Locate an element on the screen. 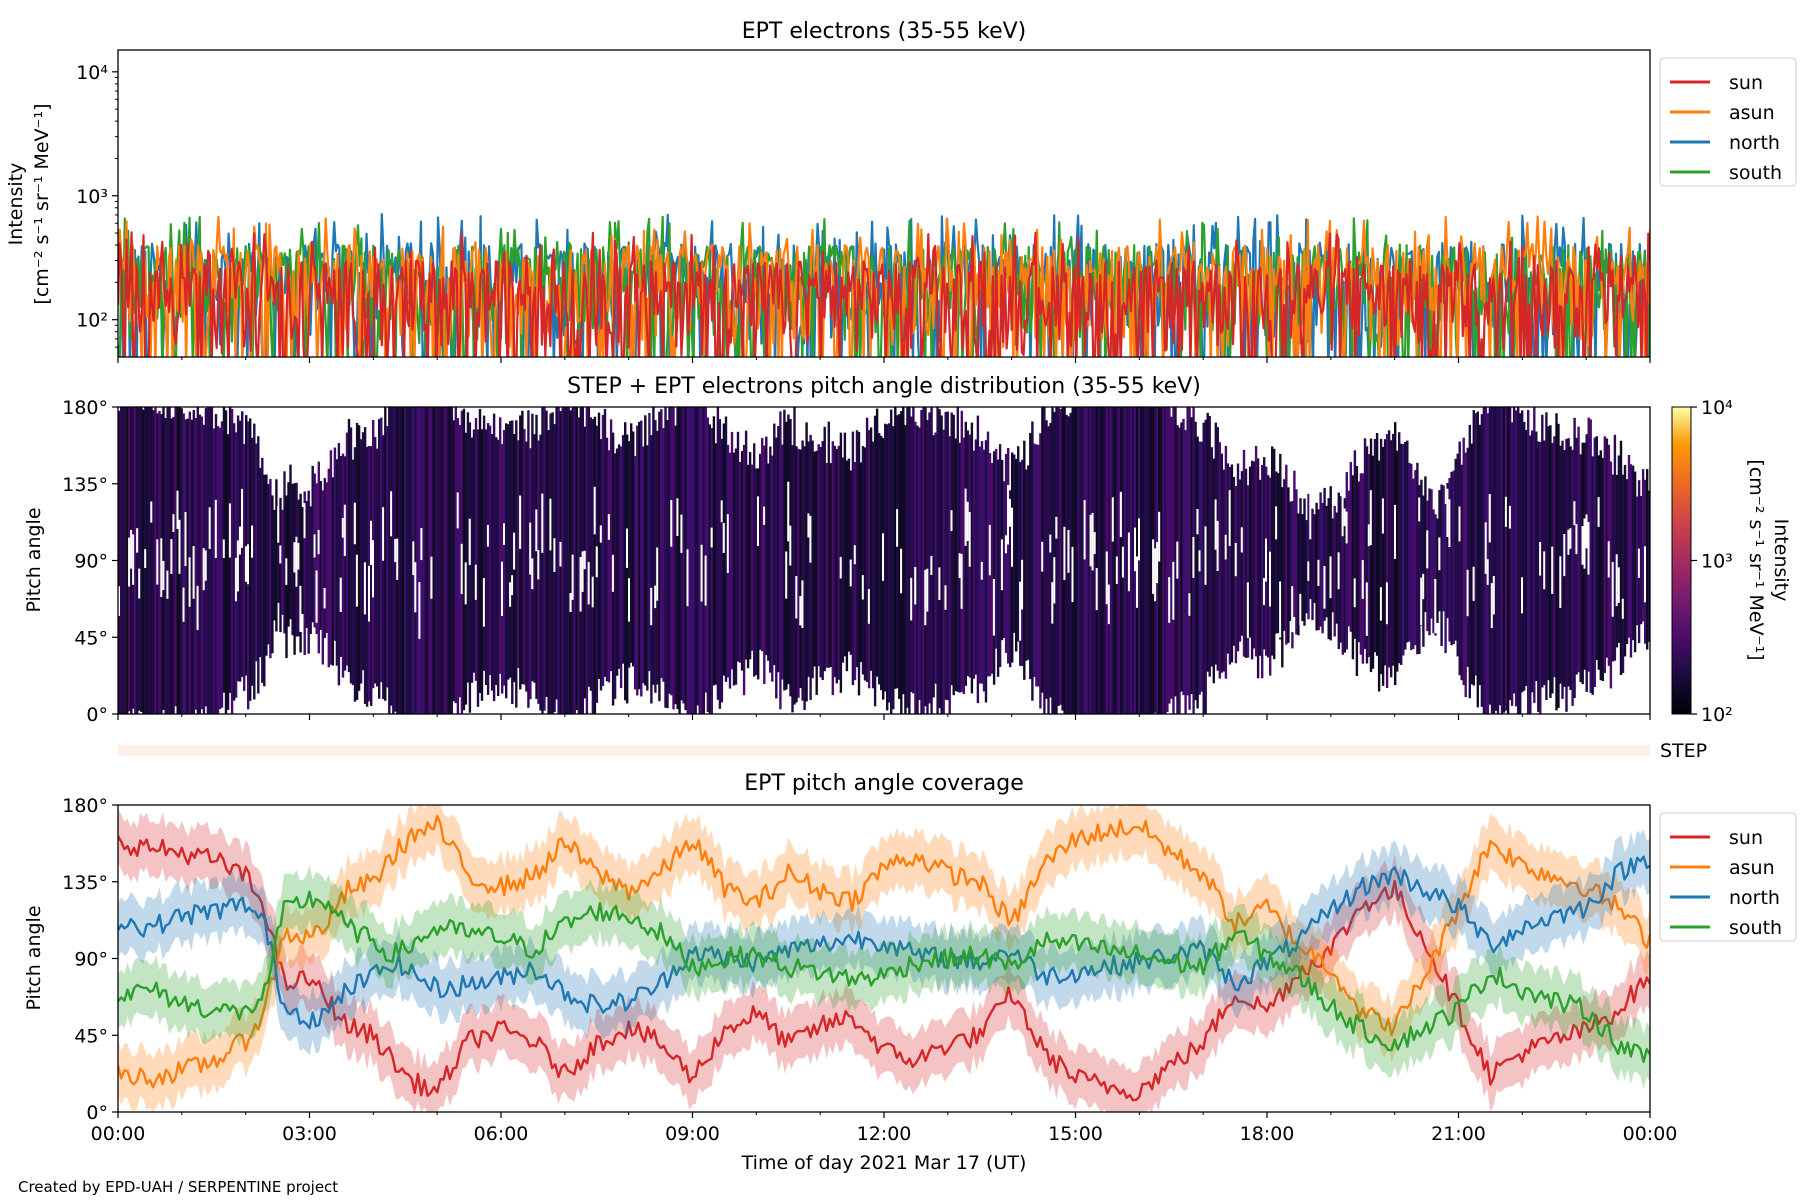 Image resolution: width=1800 pixels, height=1200 pixels. pad-y-ticks: 0° 45° 90° 135° 180° is located at coordinates (90, 561).